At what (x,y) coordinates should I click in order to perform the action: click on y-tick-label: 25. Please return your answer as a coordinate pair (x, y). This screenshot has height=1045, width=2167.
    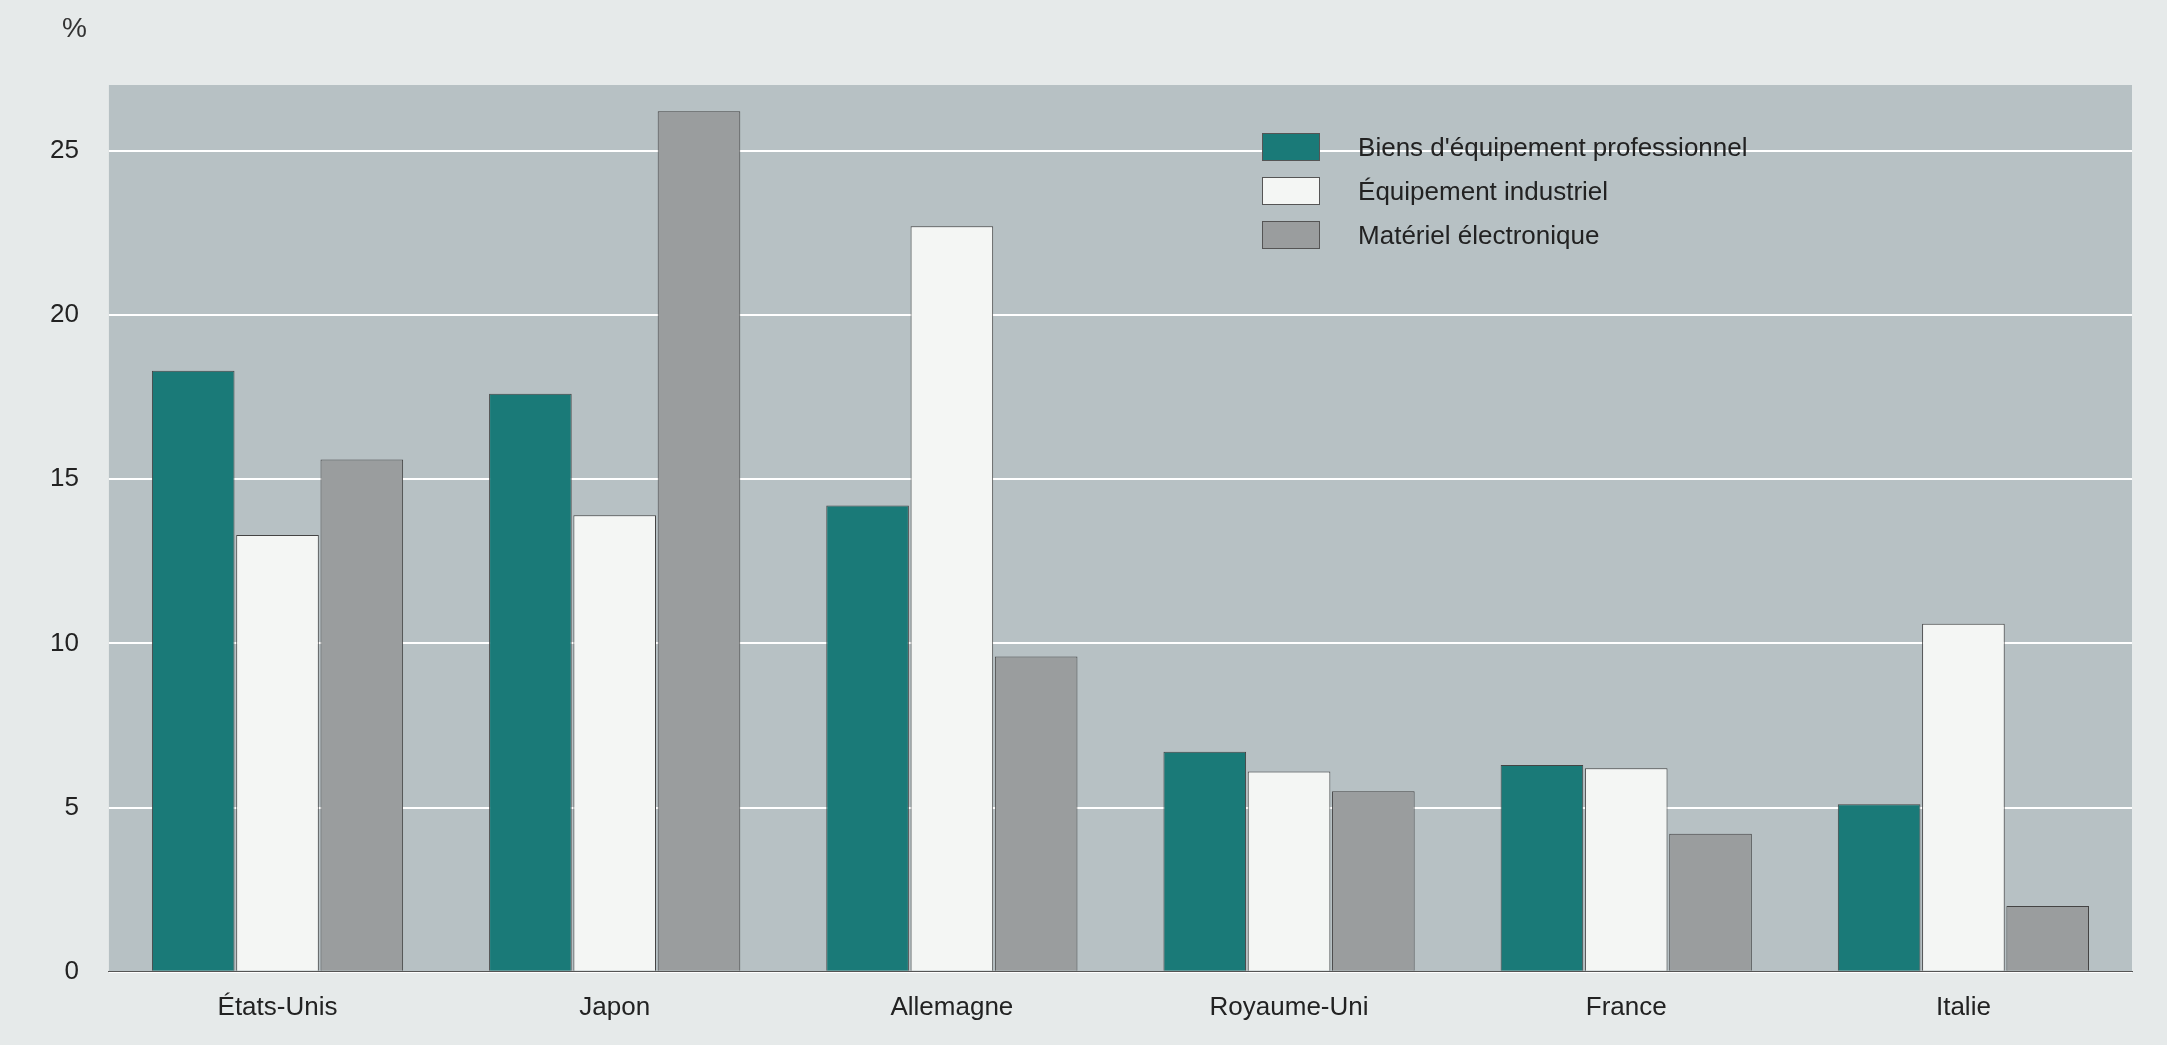
    Looking at the image, I should click on (64, 148).